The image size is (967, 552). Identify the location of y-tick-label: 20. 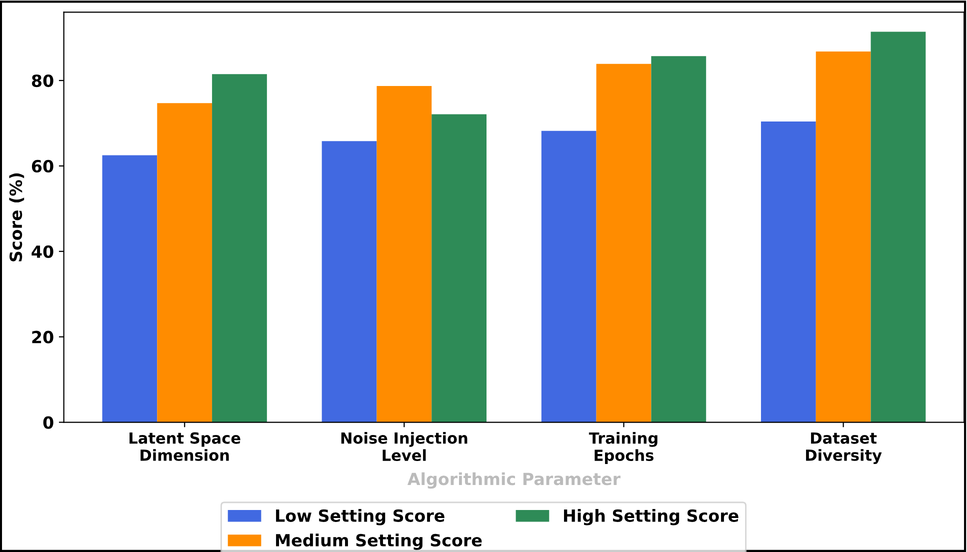
(43, 337).